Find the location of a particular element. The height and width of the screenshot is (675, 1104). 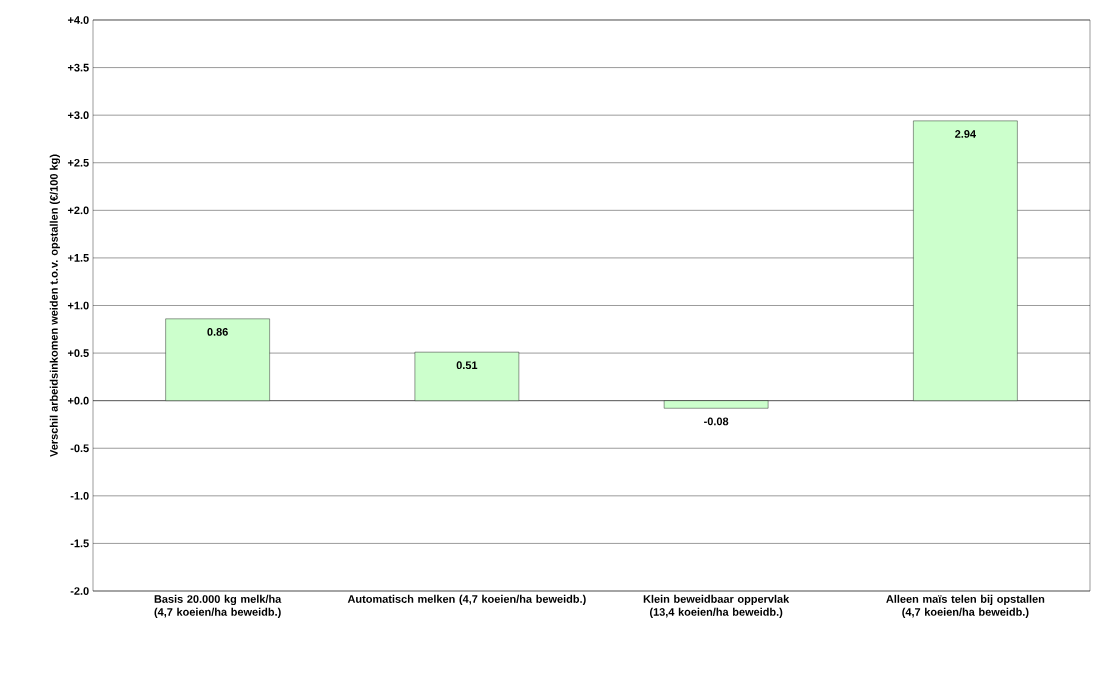

x-tick-label: Alleen maïs telen bij opstallen (4,7 koeien/ha beweidb.) is located at coordinates (965, 606).